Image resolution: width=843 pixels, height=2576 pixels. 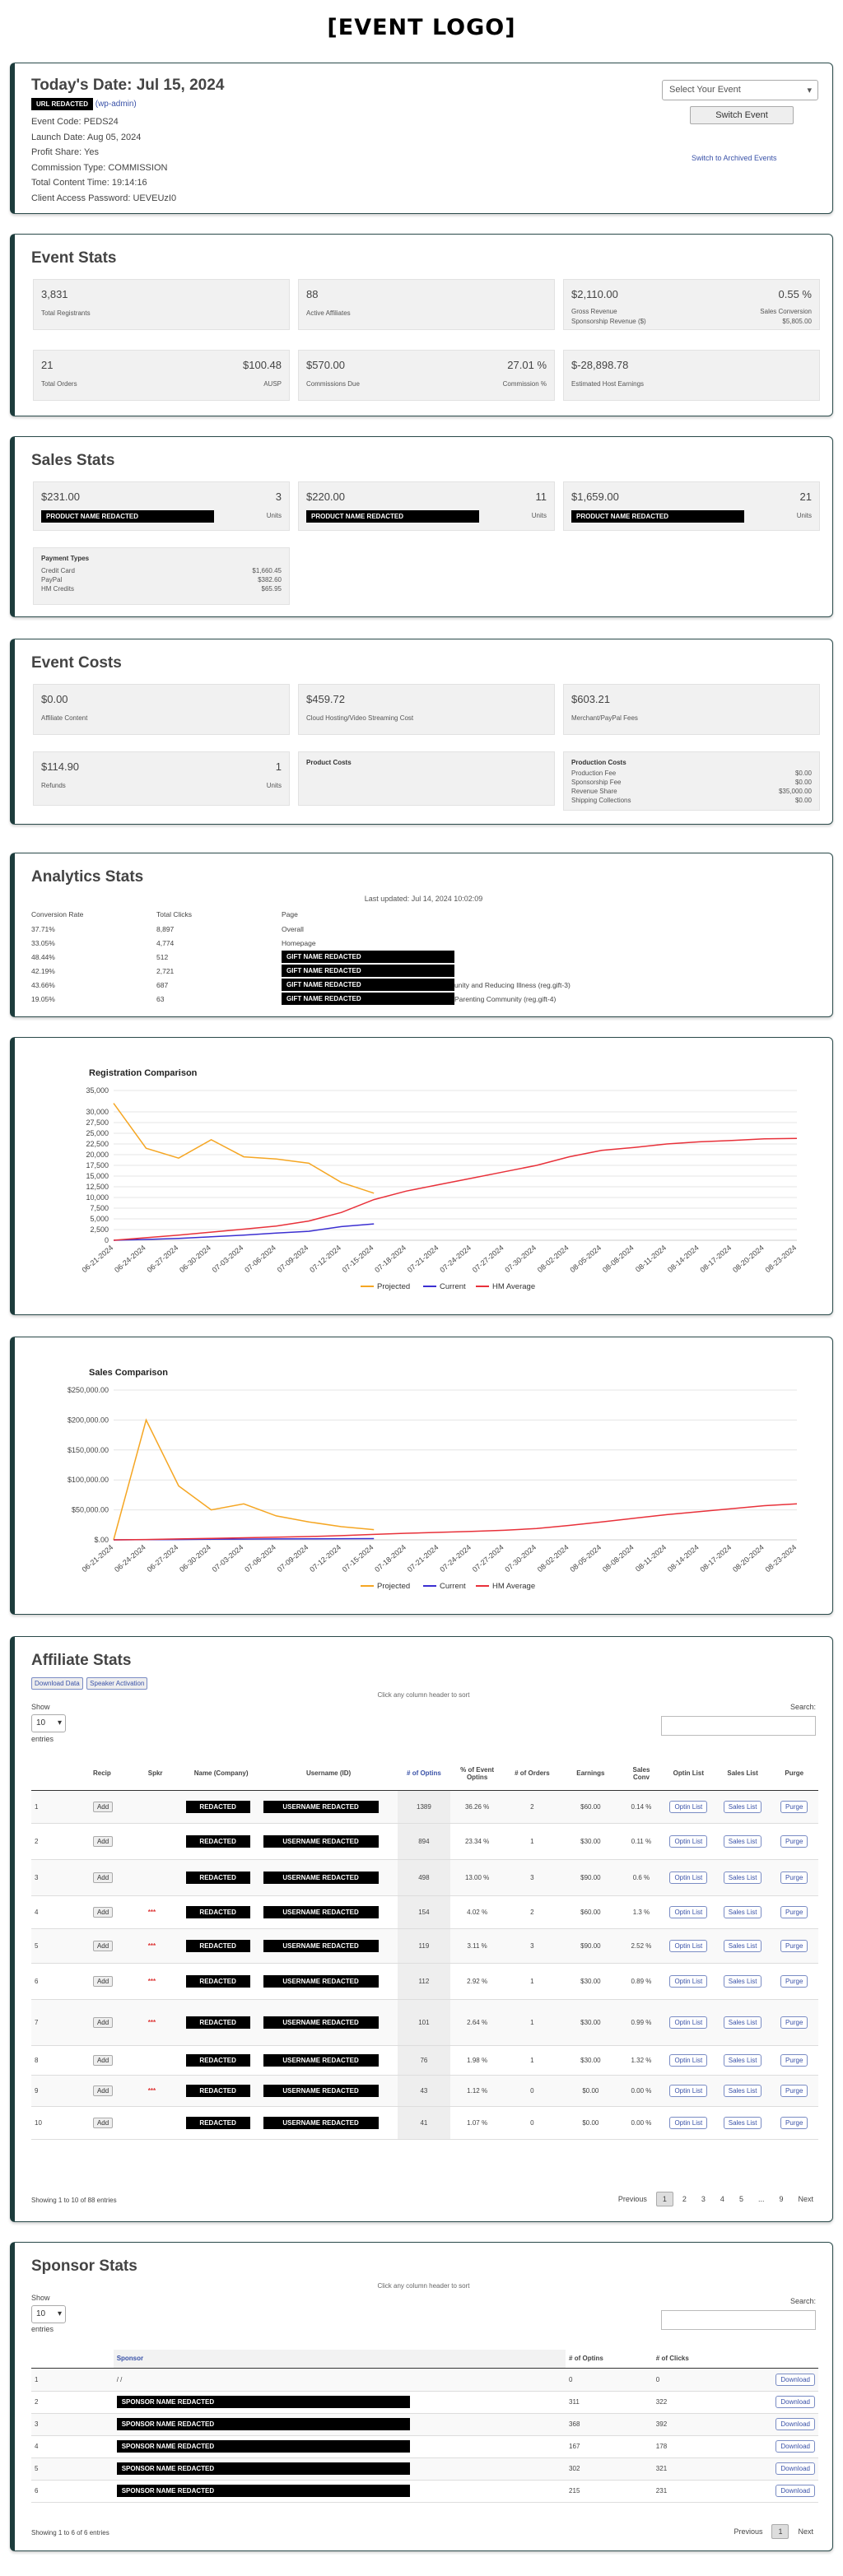 I want to click on sponsor-col-header: # of Clicks, so click(x=672, y=2359).